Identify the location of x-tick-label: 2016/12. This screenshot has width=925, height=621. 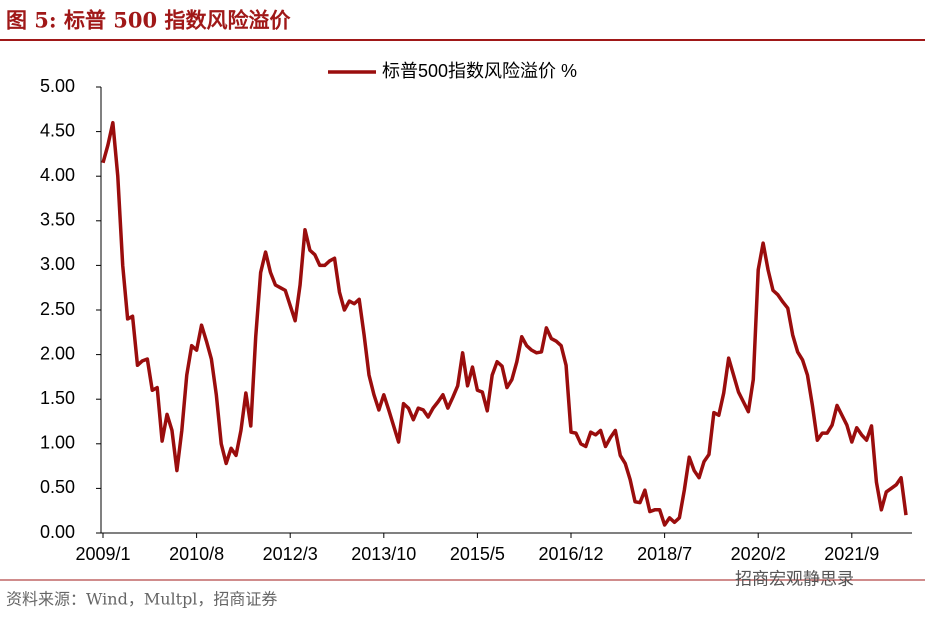
(570, 554).